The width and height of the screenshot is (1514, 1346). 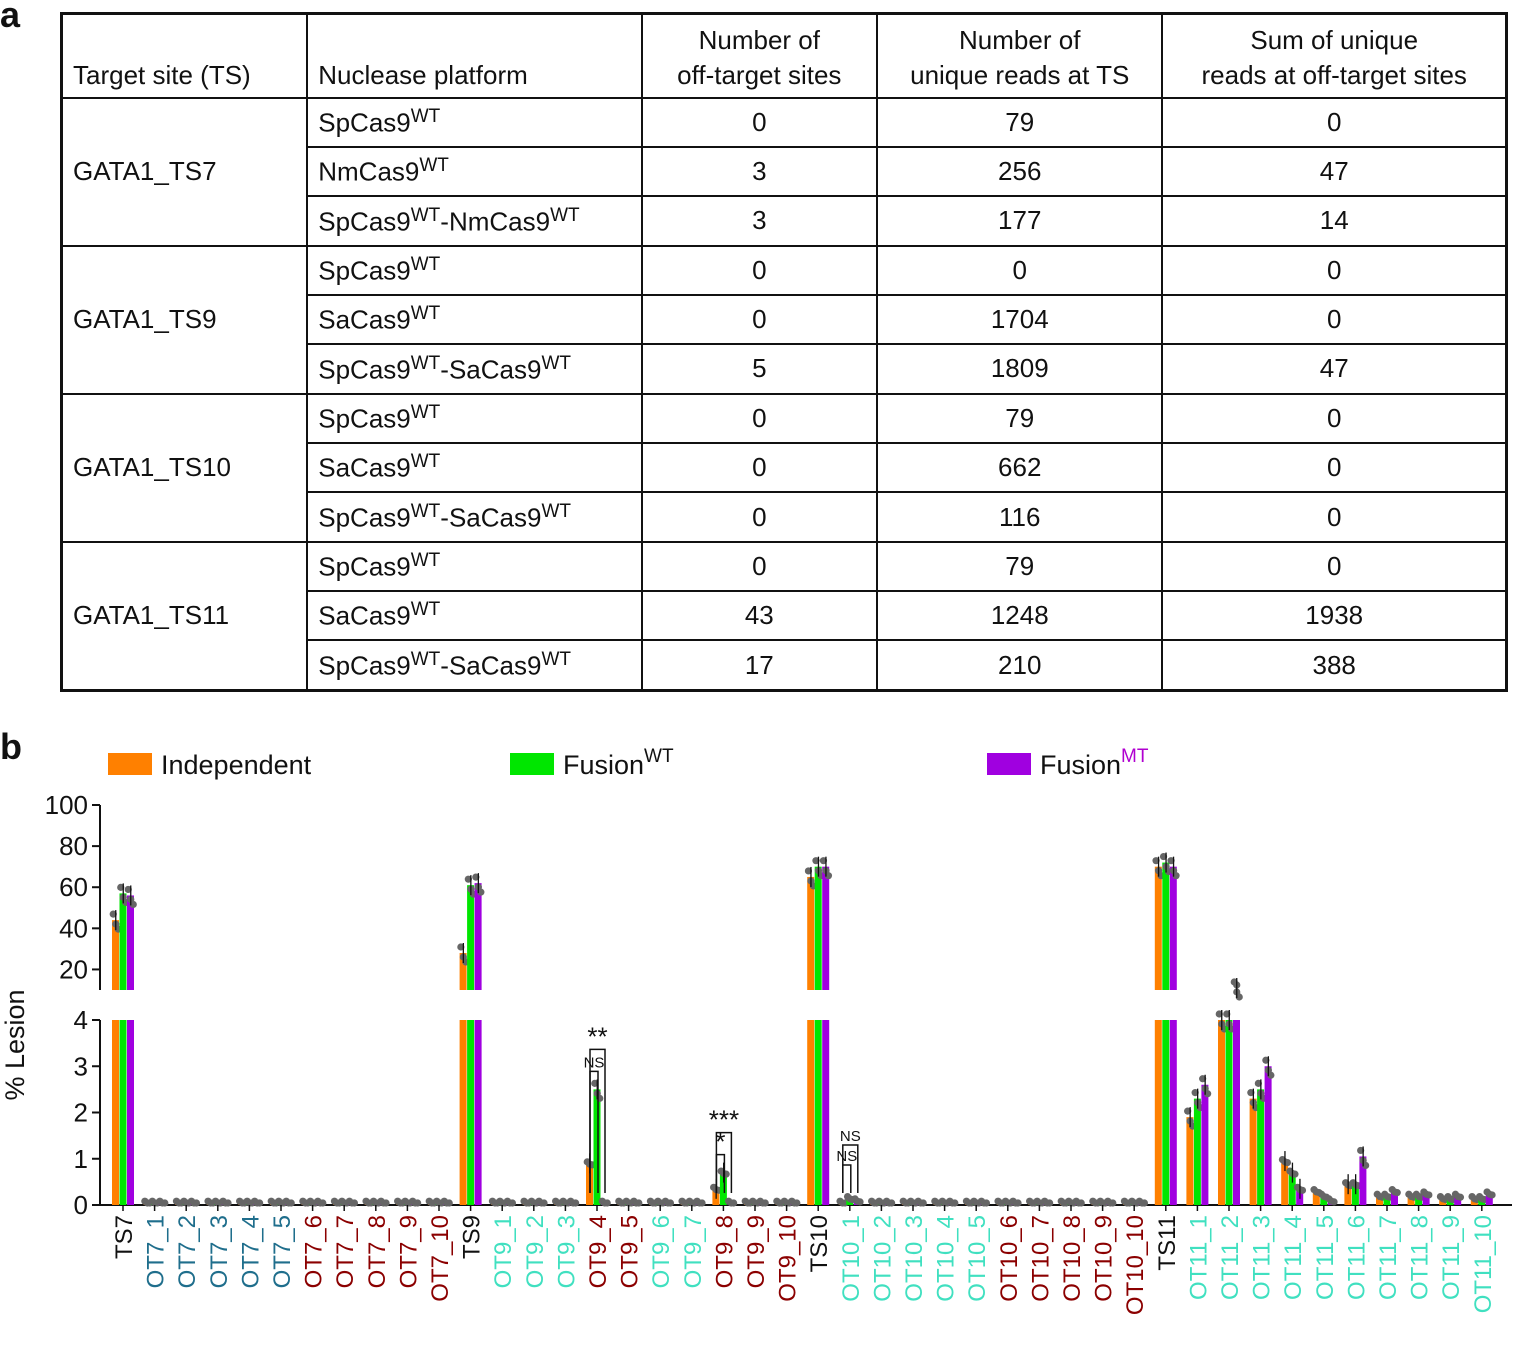 I want to click on column-header-text: Target site (TS), so click(x=162, y=74).